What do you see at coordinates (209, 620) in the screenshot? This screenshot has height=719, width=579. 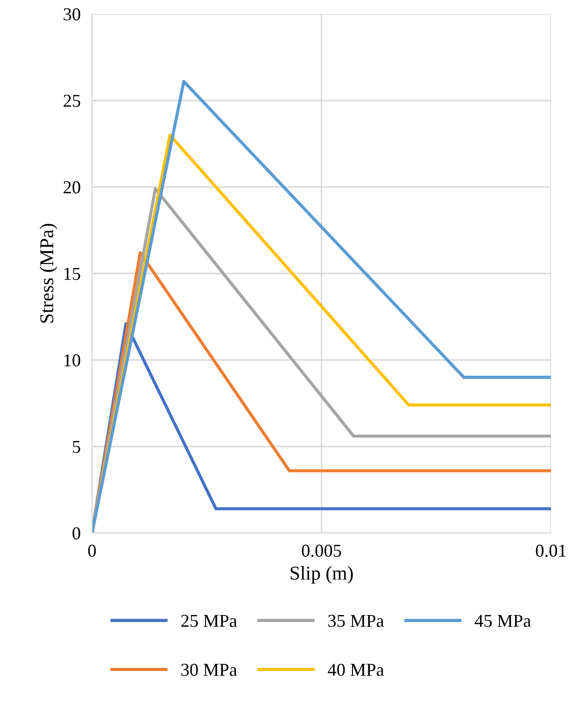 I see `legend-label: 25 MPa` at bounding box center [209, 620].